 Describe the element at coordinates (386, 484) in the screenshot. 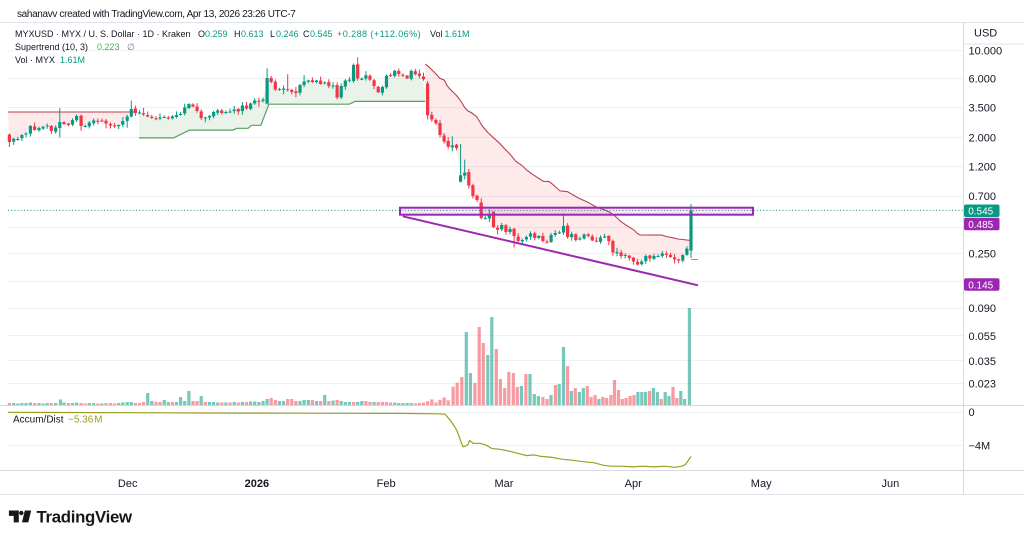

I see `svg-text: Feb` at that location.